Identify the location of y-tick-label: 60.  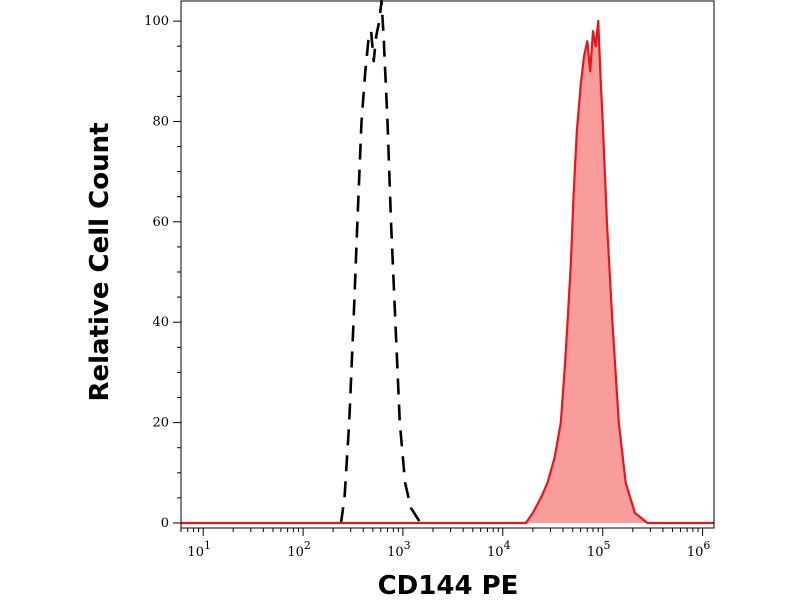
(160, 222).